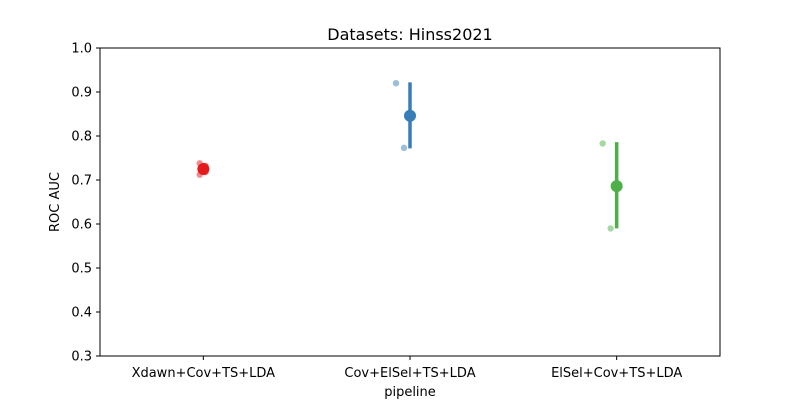 The height and width of the screenshot is (400, 800). What do you see at coordinates (81, 269) in the screenshot?
I see `y-tick-label: 0.5` at bounding box center [81, 269].